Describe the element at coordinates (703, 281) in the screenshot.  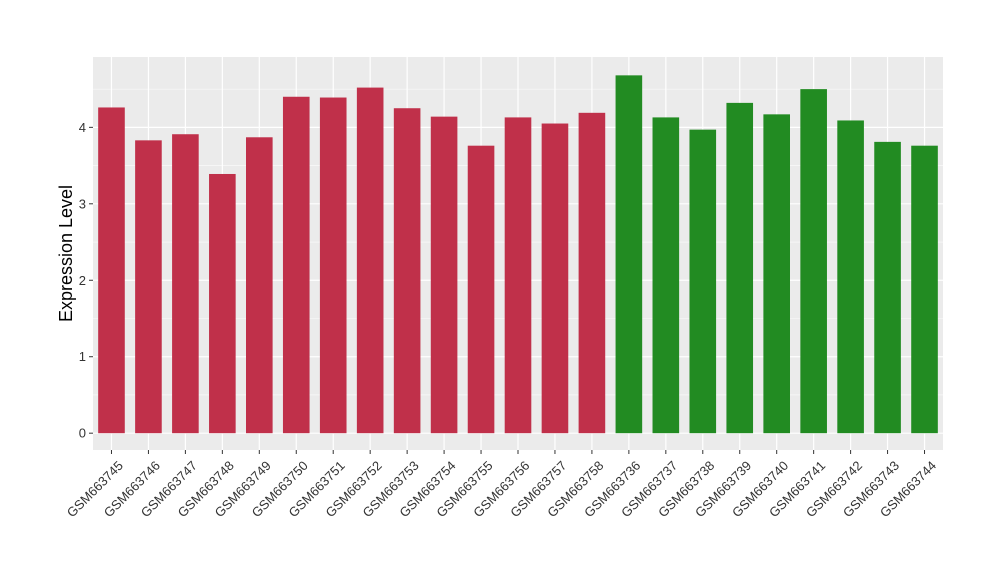
I see `bar-GSM663738` at that location.